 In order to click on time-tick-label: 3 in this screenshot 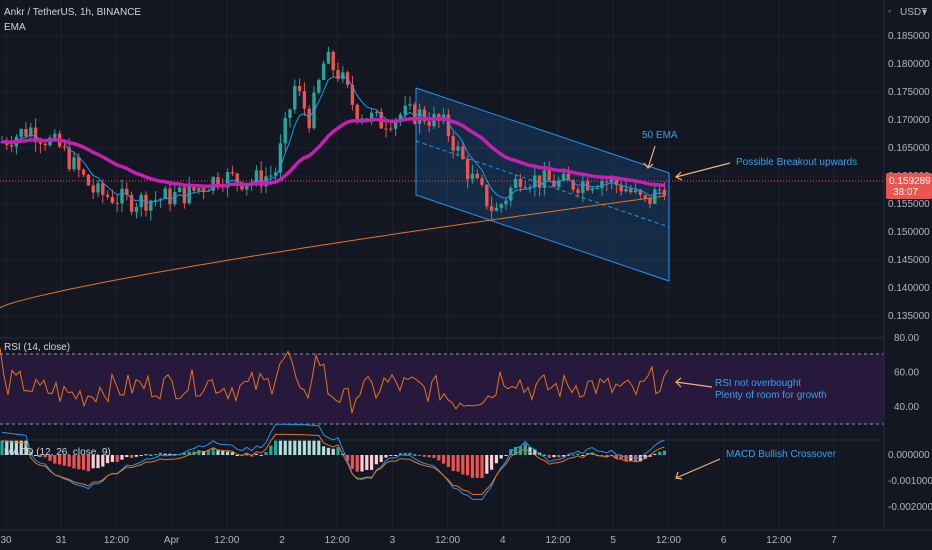, I will do `click(393, 540)`.